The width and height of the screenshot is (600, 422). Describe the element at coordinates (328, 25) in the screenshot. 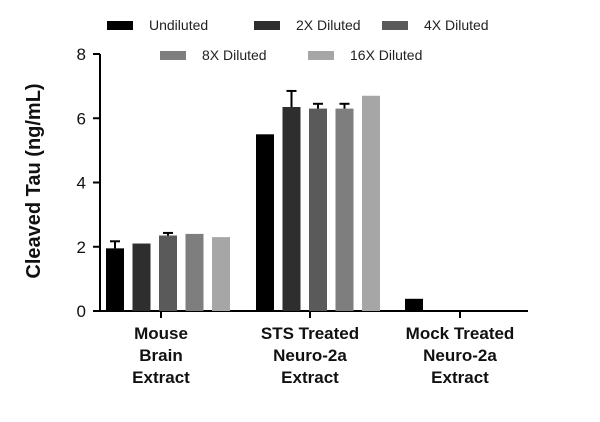

I see `legend-label: 2X Diluted` at that location.